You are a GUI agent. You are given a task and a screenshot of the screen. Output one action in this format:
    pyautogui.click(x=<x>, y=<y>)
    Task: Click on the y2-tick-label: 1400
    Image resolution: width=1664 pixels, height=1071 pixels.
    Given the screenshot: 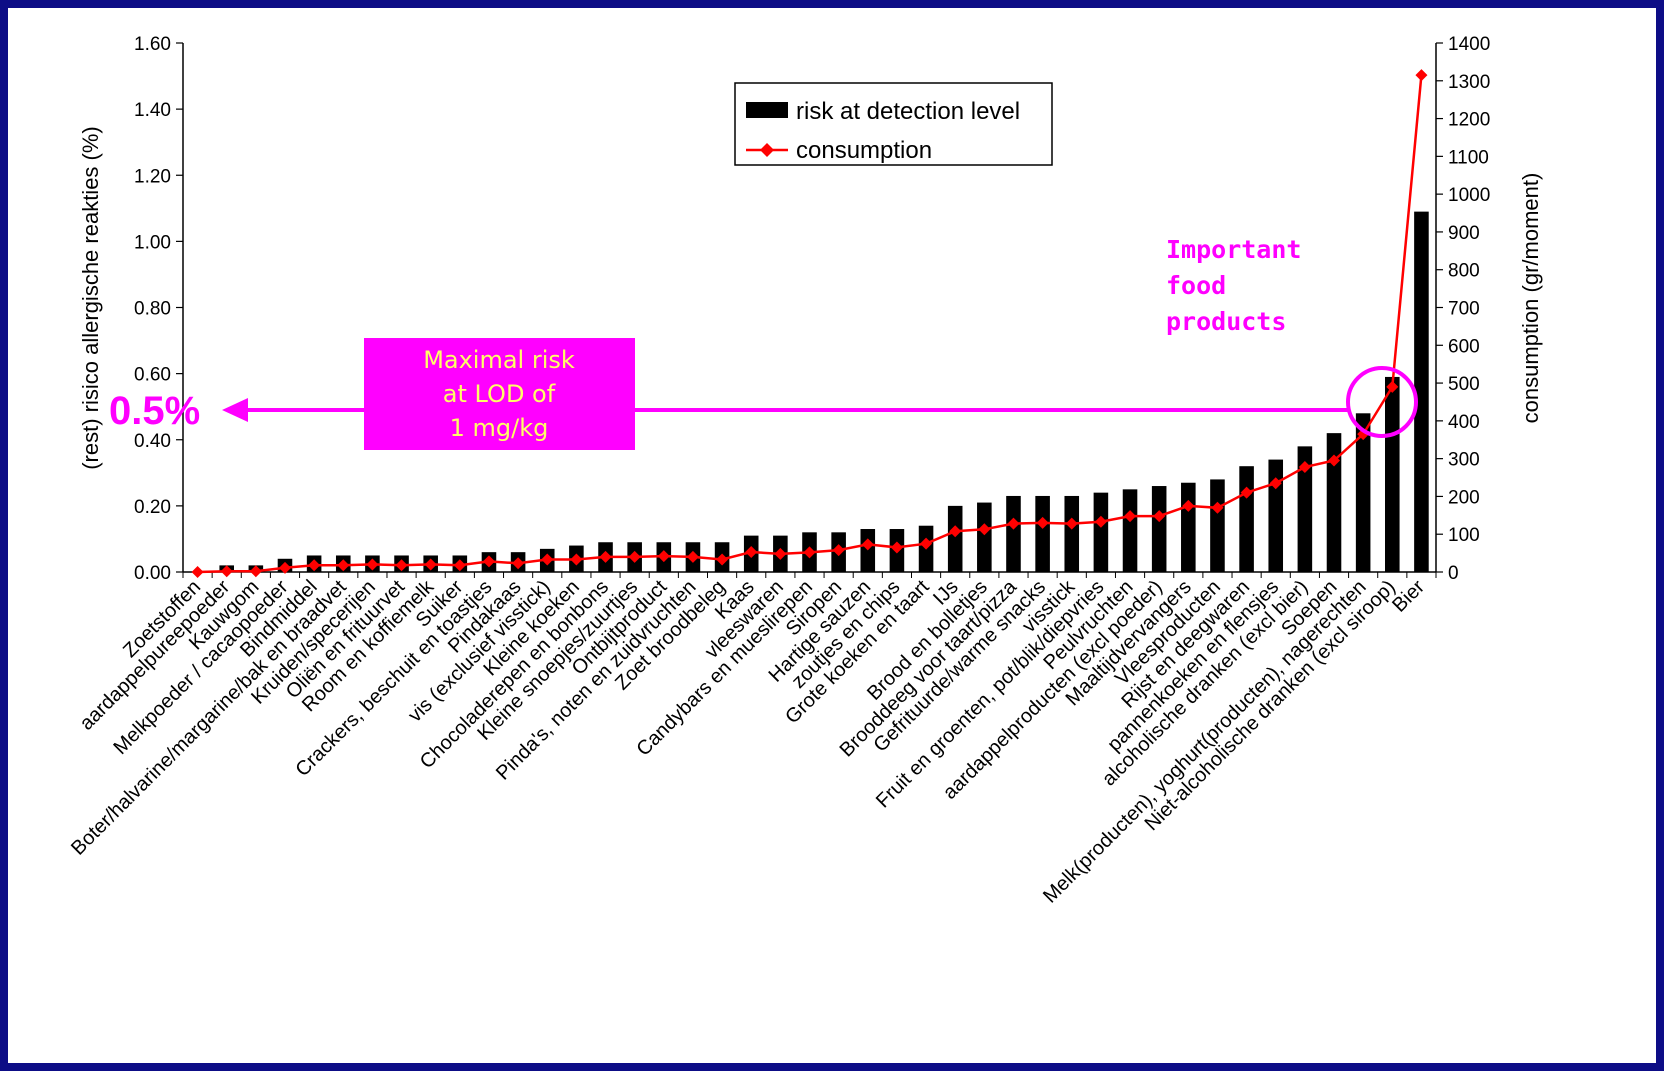 What is the action you would take?
    pyautogui.click(x=1469, y=44)
    